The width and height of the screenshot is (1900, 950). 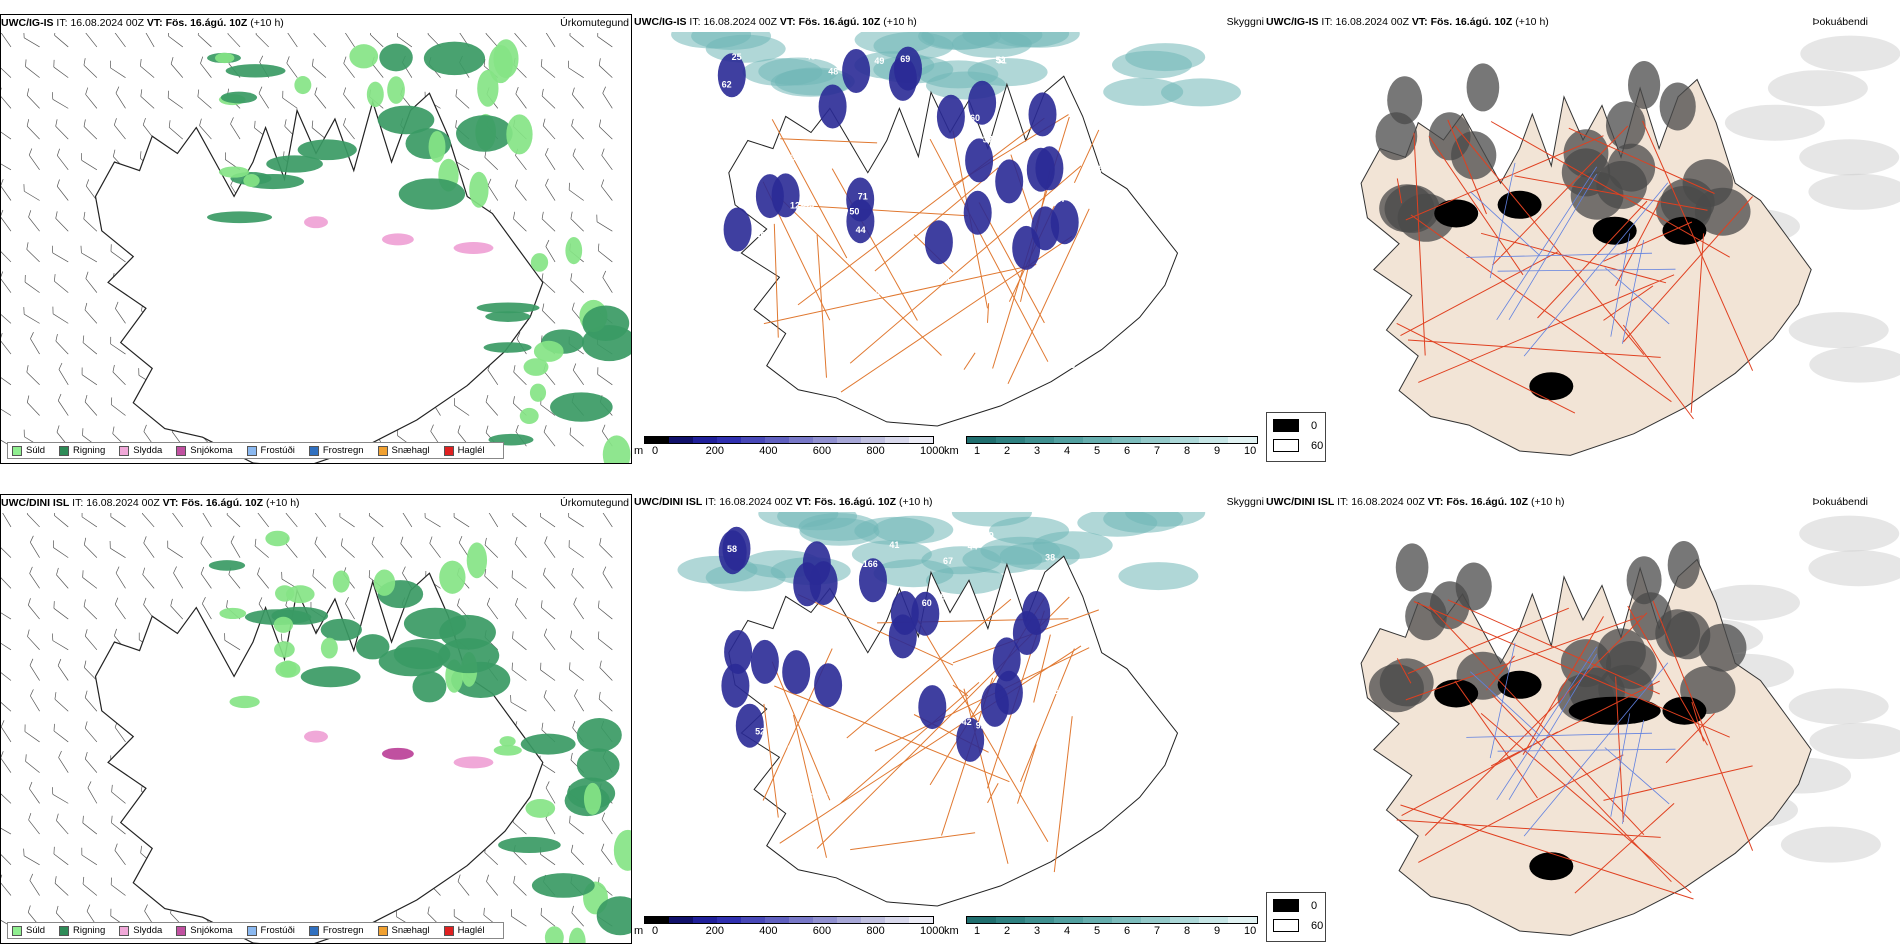 What do you see at coordinates (403, 930) in the screenshot?
I see `legend-item: Snæhagl` at bounding box center [403, 930].